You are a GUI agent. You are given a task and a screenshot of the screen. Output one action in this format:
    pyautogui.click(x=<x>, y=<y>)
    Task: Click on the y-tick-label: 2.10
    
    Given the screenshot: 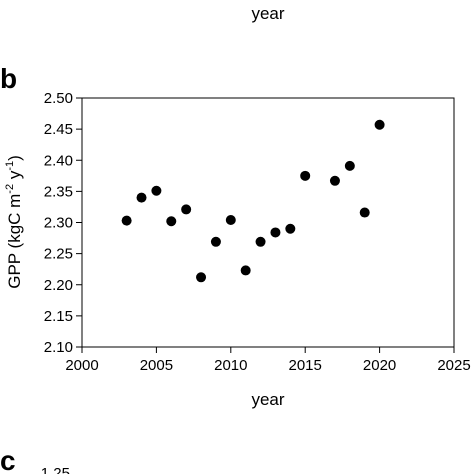 What is the action you would take?
    pyautogui.click(x=58, y=347)
    